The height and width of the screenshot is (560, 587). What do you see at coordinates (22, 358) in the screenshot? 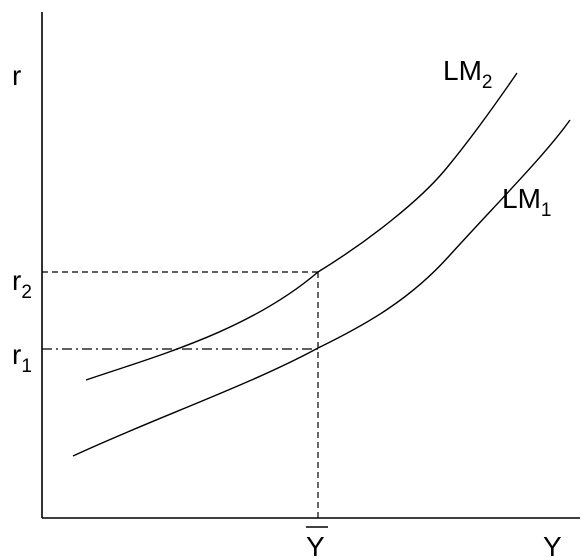
I see `r1-label: r1` at bounding box center [22, 358].